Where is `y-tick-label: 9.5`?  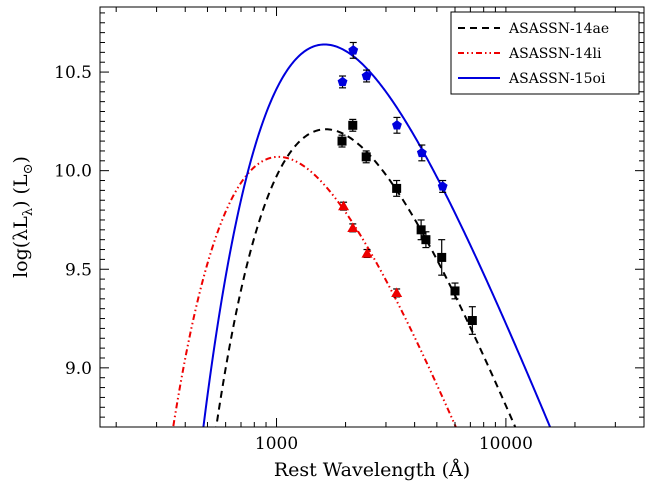
y-tick-label: 9.5 is located at coordinates (78, 270).